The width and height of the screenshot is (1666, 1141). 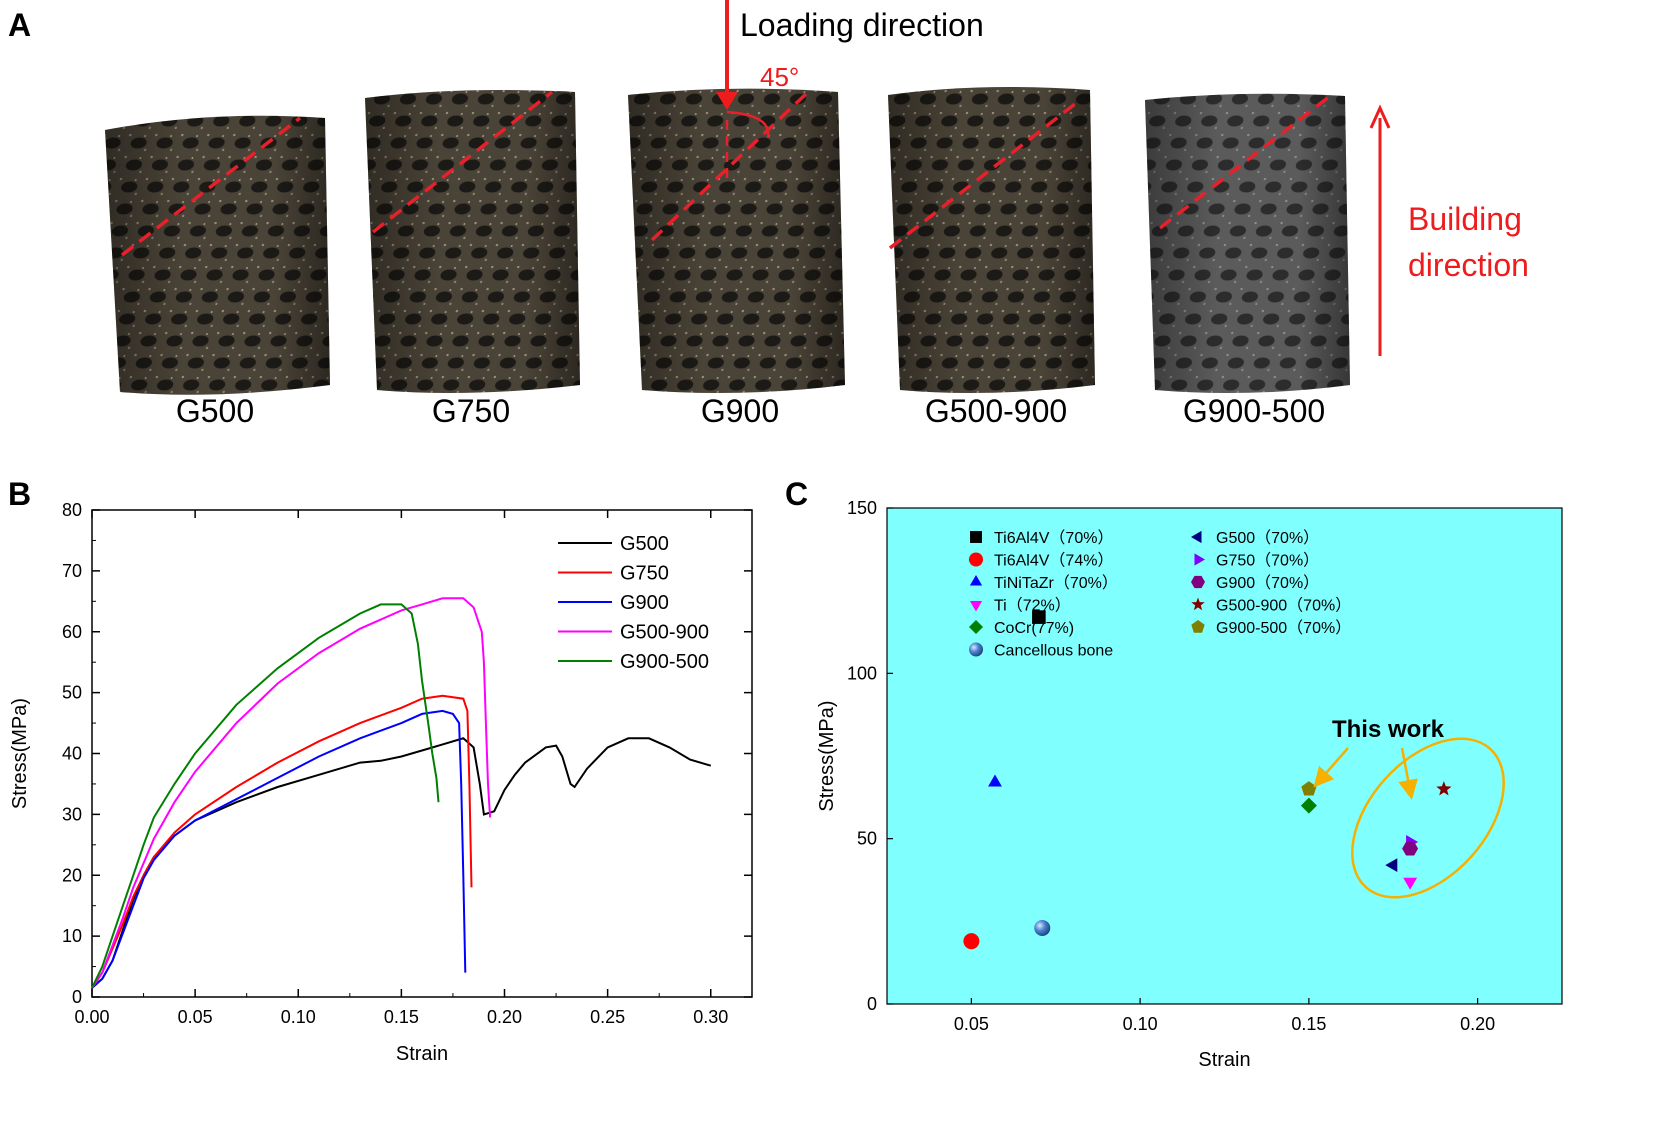 I want to click on legend-label: G500-900, so click(x=664, y=633).